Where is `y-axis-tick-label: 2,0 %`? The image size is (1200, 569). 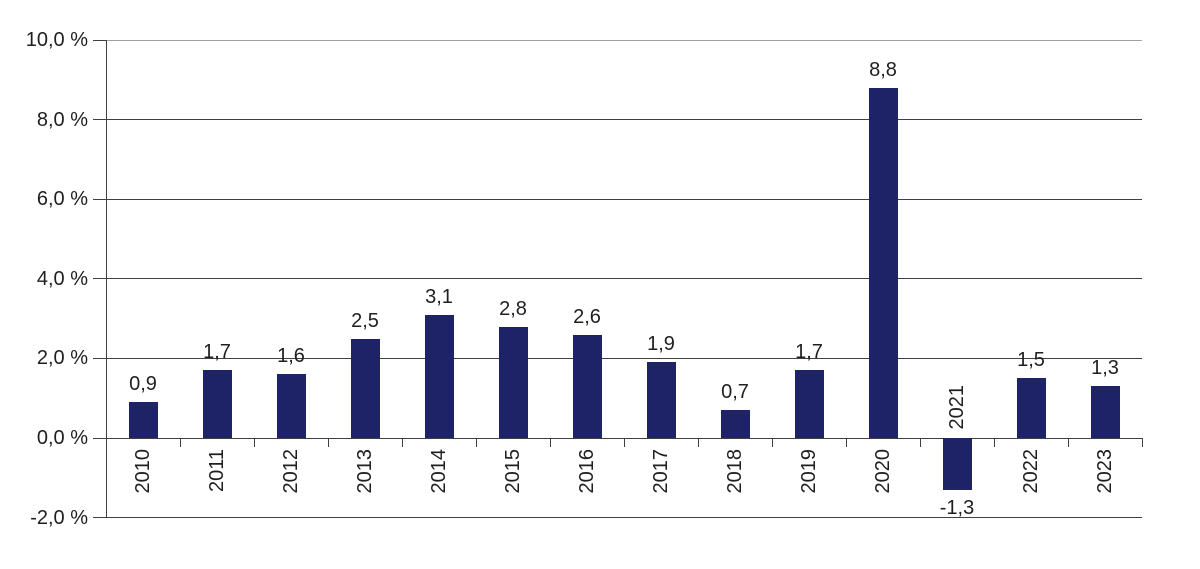
y-axis-tick-label: 2,0 % is located at coordinates (62, 358).